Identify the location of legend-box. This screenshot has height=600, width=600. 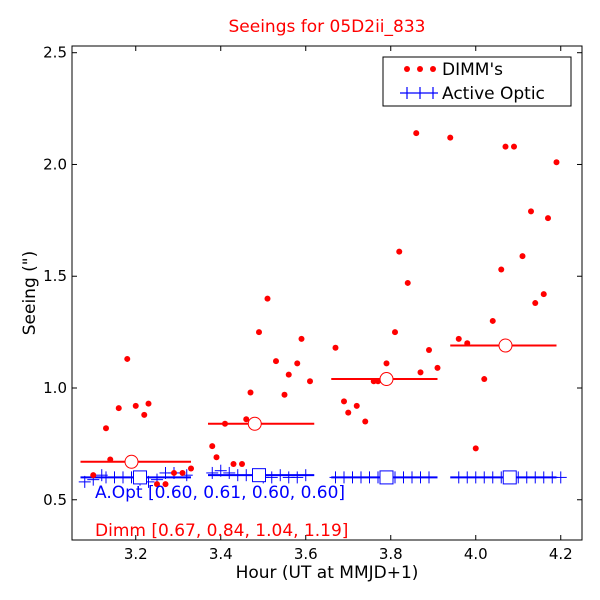
(477, 81).